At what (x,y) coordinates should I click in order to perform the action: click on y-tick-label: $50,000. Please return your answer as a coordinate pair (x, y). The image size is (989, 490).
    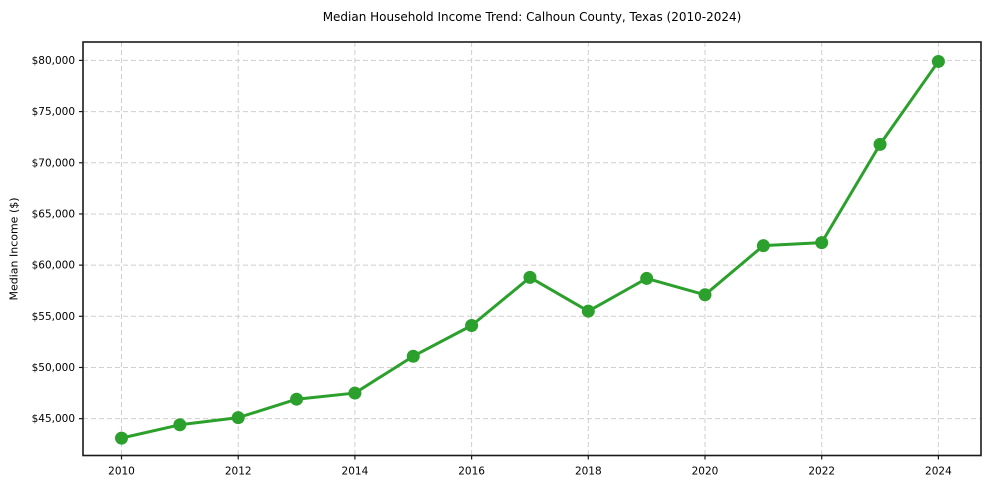
    Looking at the image, I should click on (53, 368).